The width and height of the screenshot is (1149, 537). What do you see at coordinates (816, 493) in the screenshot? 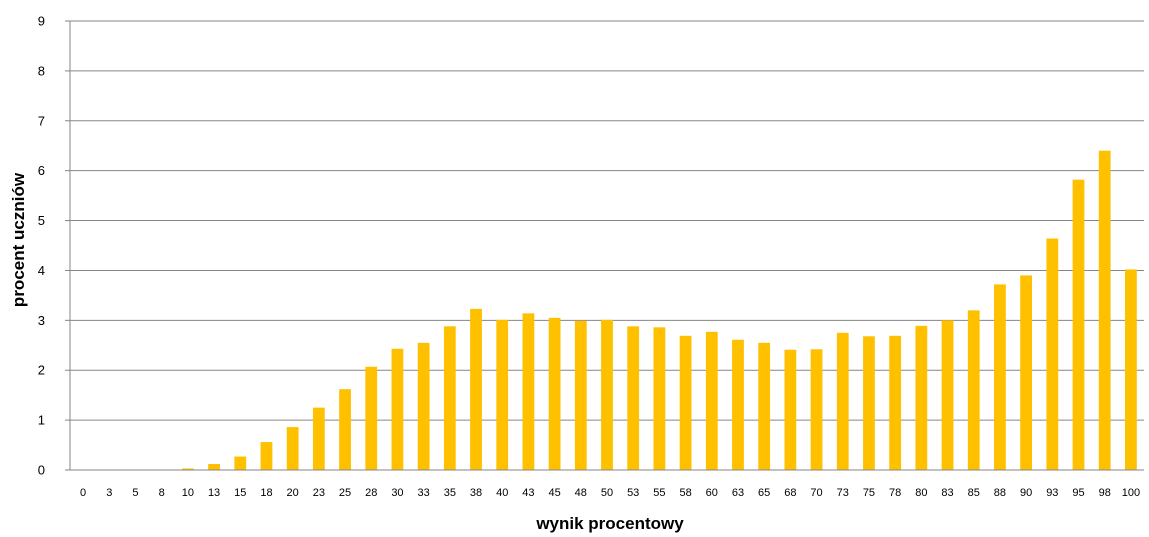
I see `x-tick-label: 70` at bounding box center [816, 493].